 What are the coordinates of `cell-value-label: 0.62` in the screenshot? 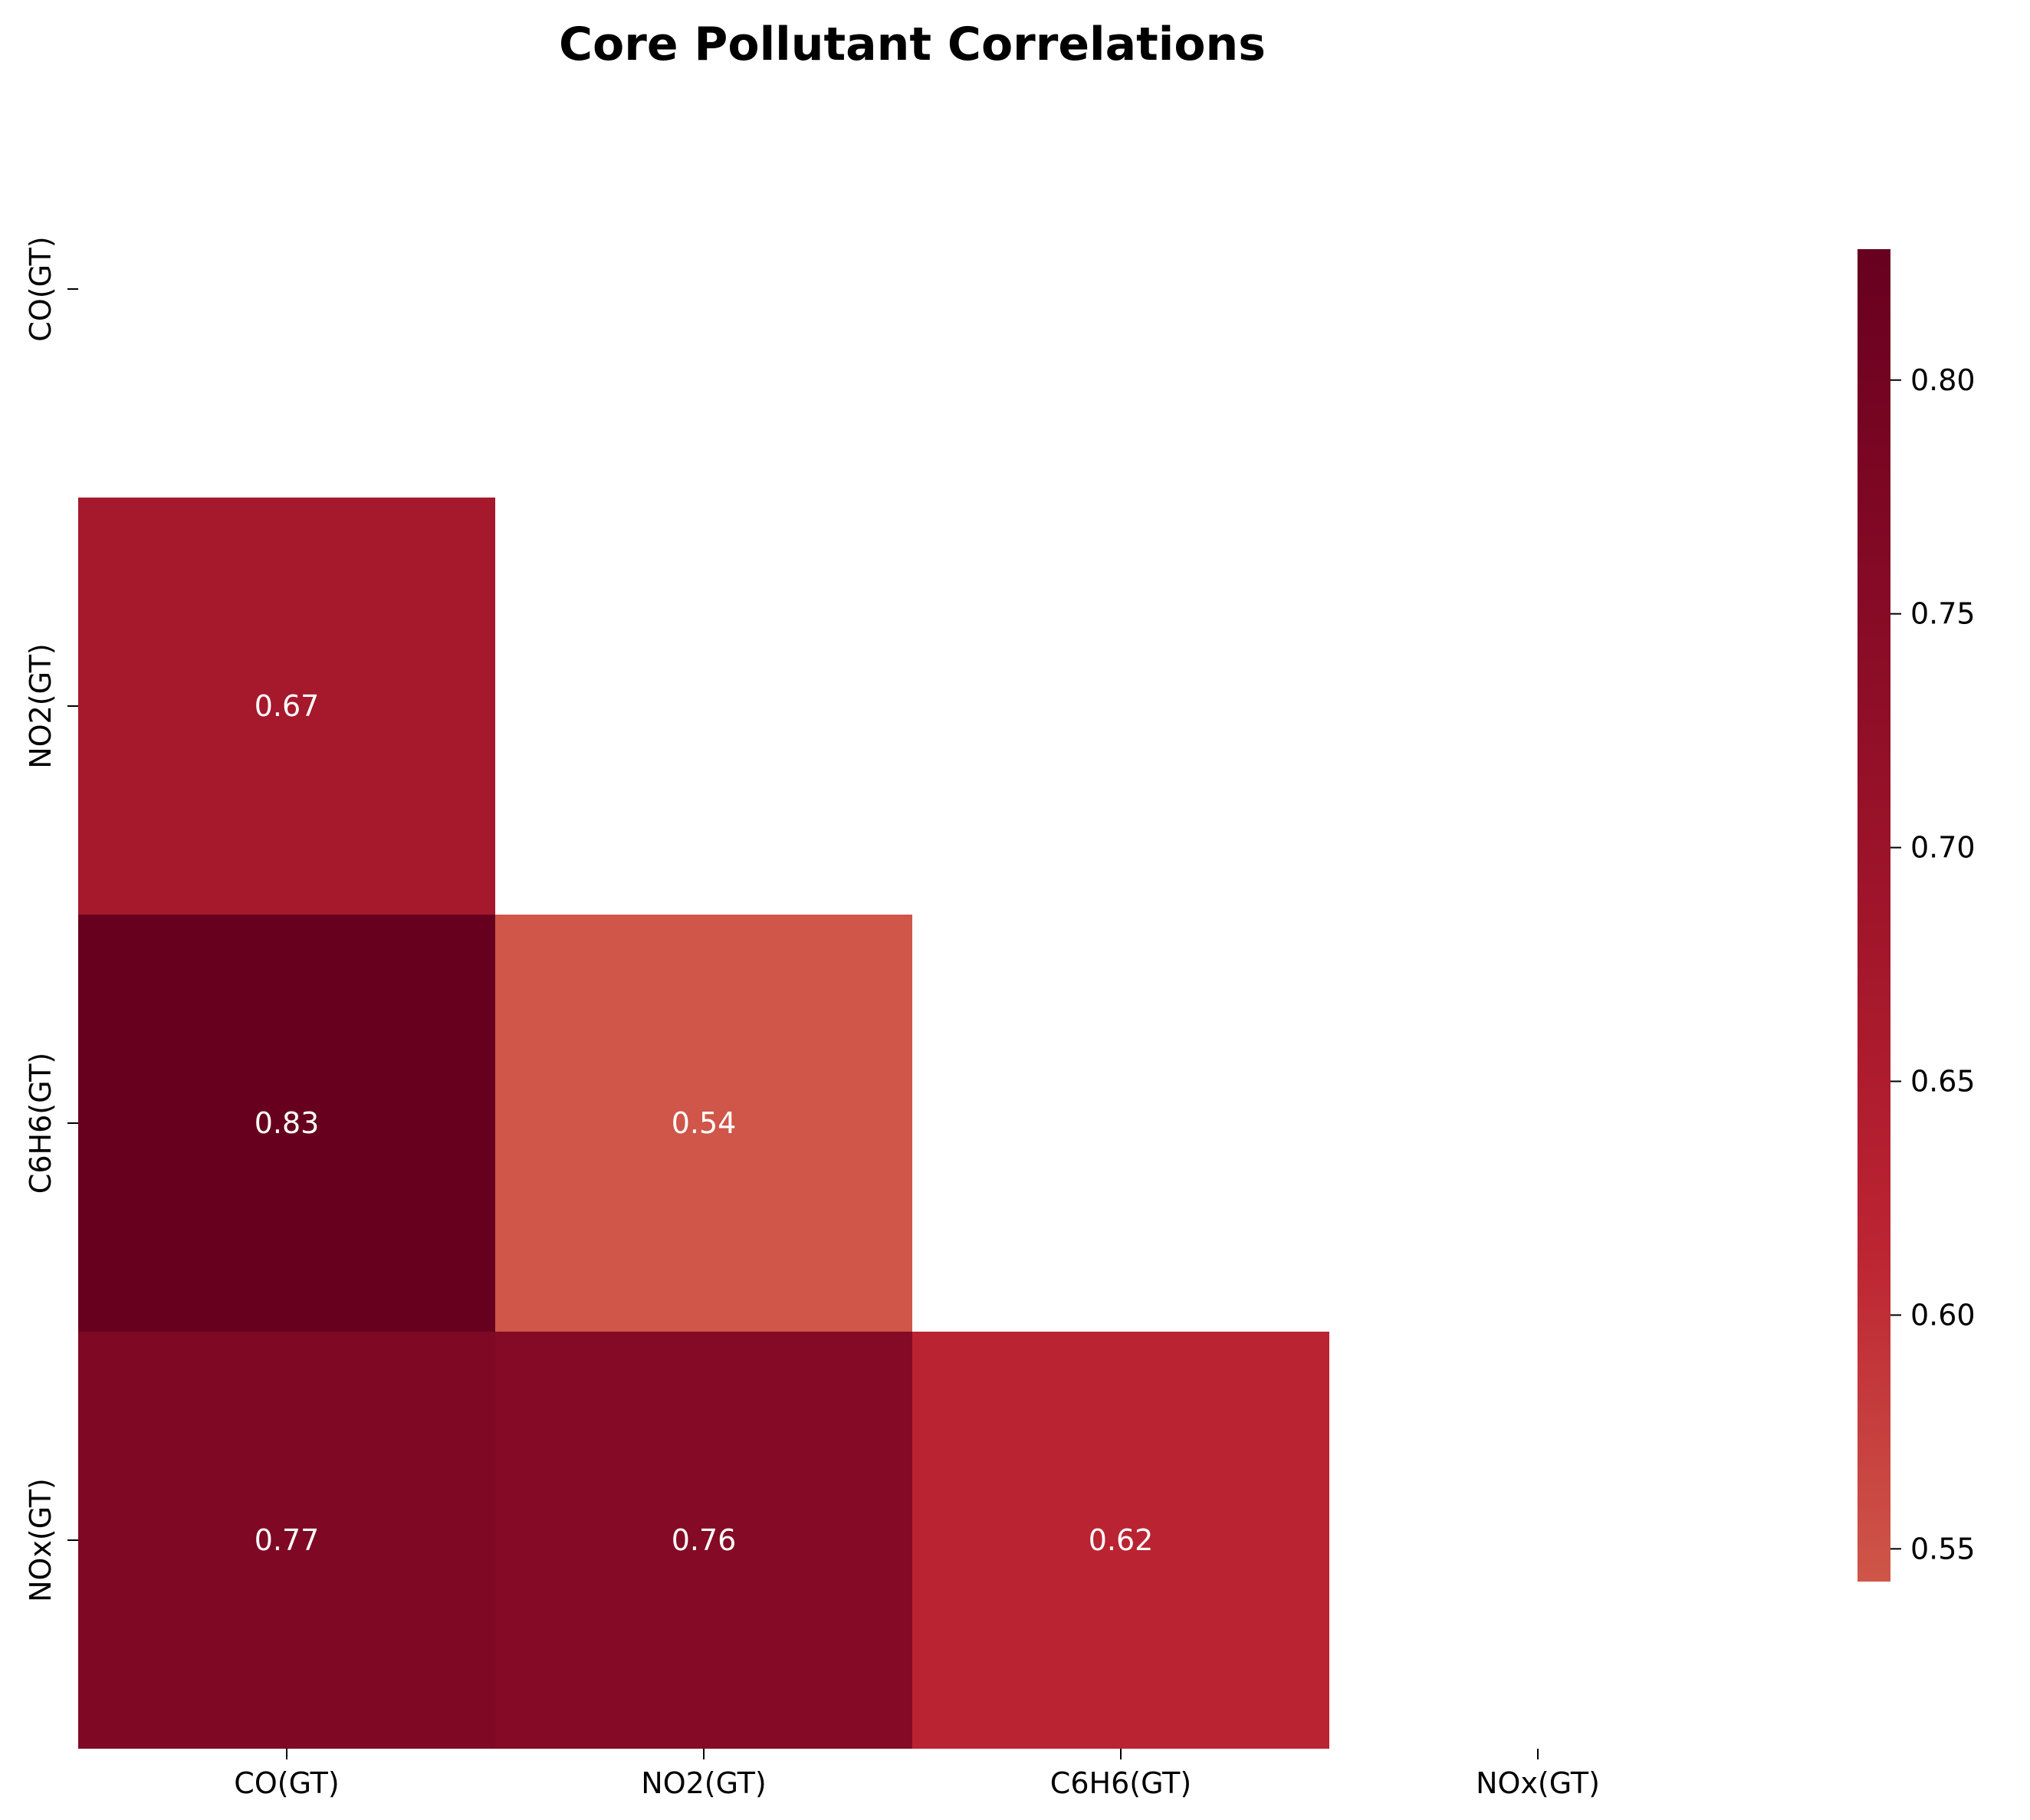 It's located at (1121, 1540).